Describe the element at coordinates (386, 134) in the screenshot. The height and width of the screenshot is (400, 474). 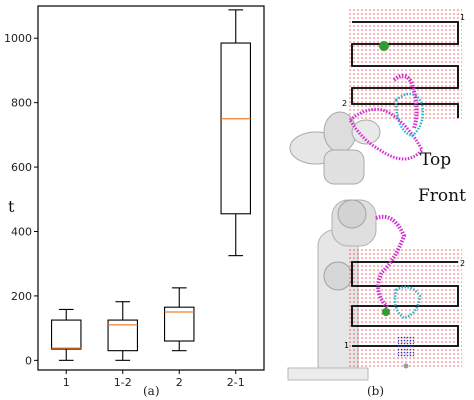
I see `arm-trace-magenta-top` at that location.